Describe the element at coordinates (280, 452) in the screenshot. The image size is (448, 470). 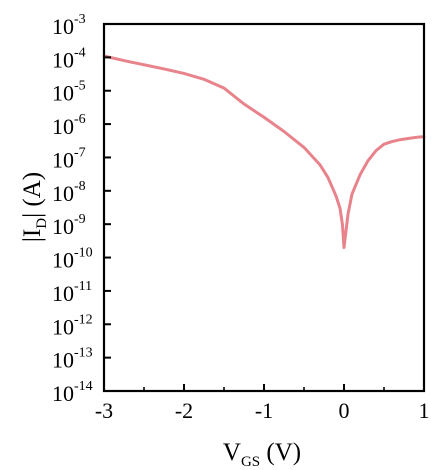
I see `x-axis-title-unit: (V)` at that location.